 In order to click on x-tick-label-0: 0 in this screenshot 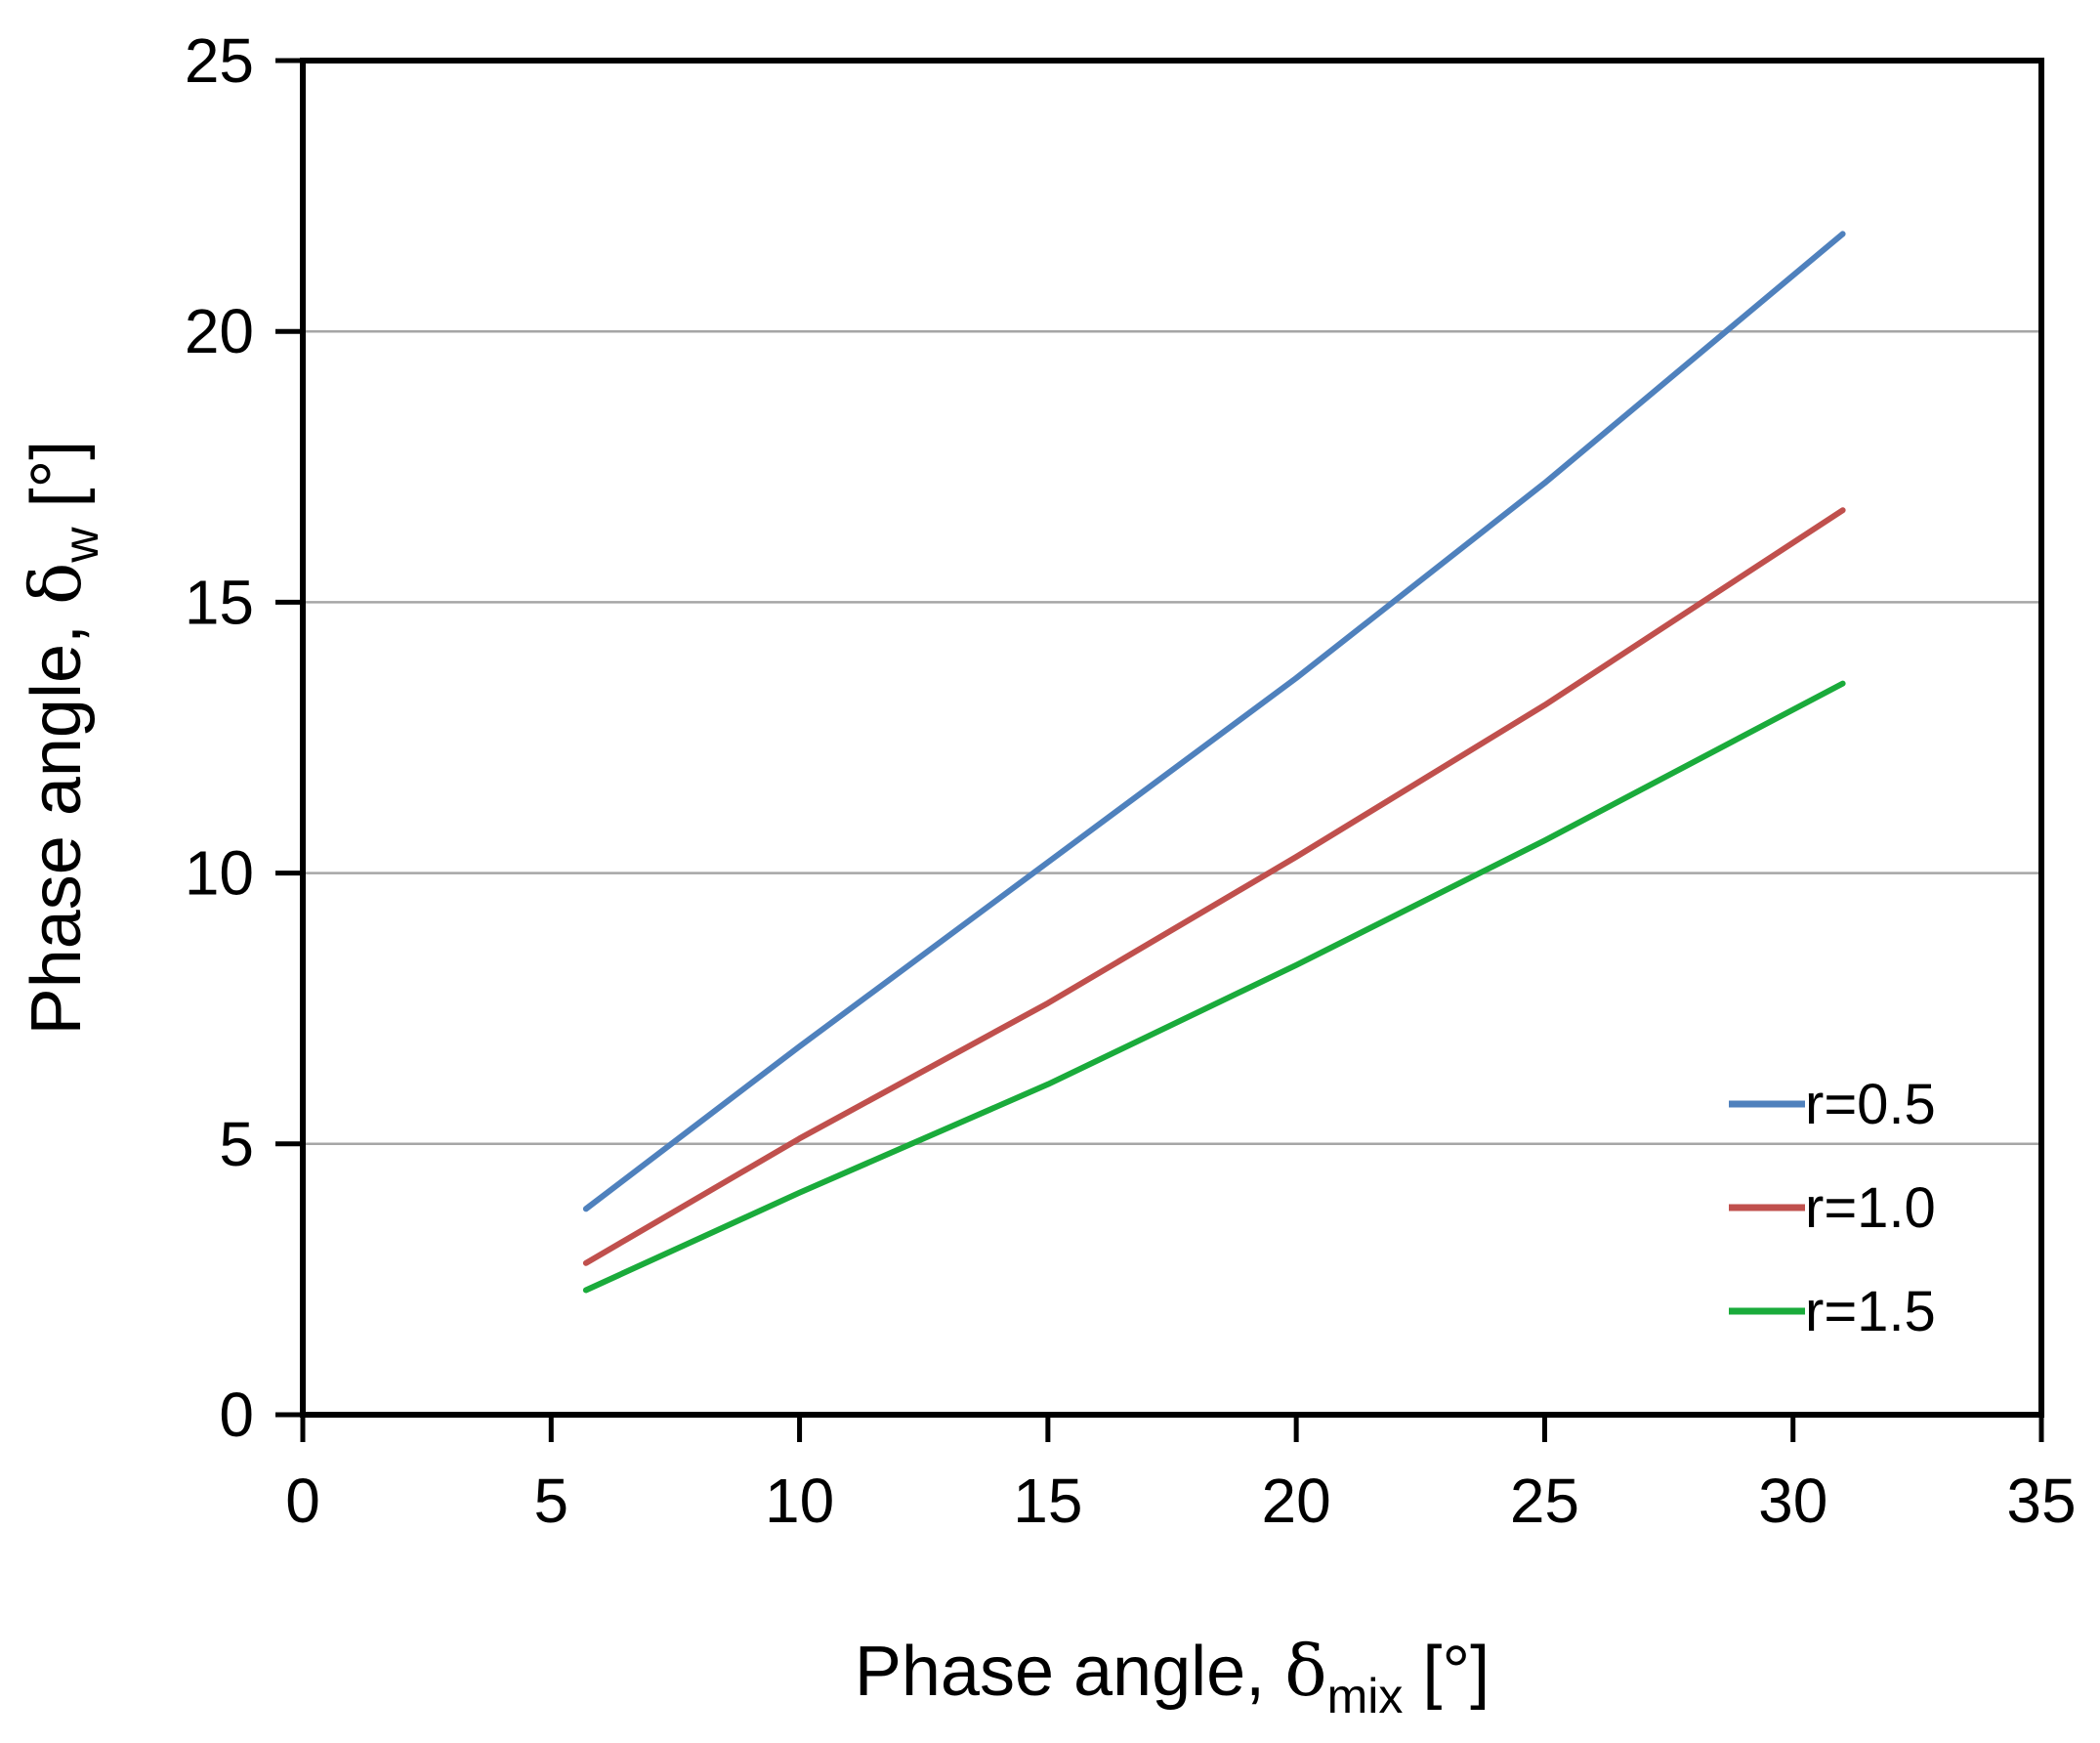, I will do `click(302, 1501)`.